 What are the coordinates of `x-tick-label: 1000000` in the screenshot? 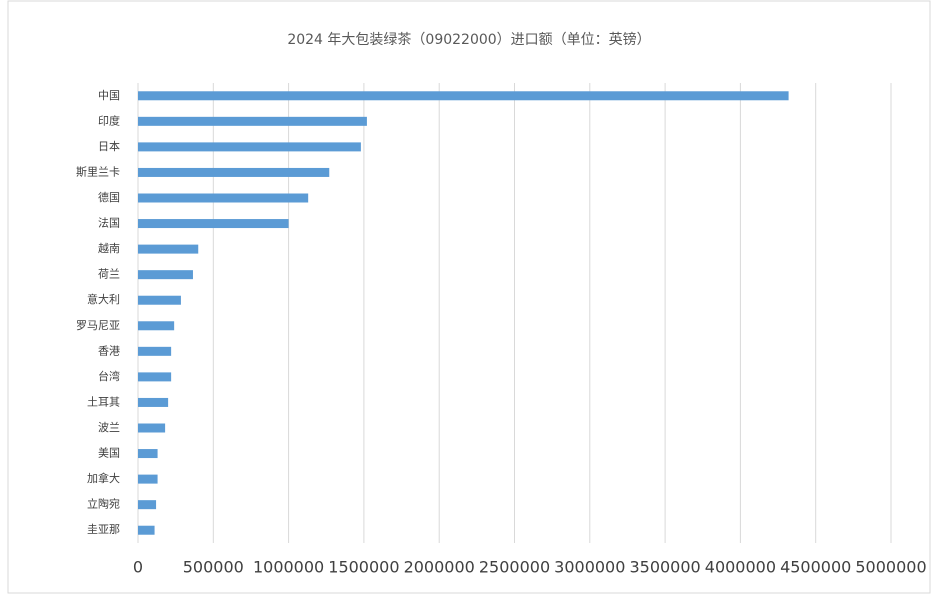 It's located at (288, 567).